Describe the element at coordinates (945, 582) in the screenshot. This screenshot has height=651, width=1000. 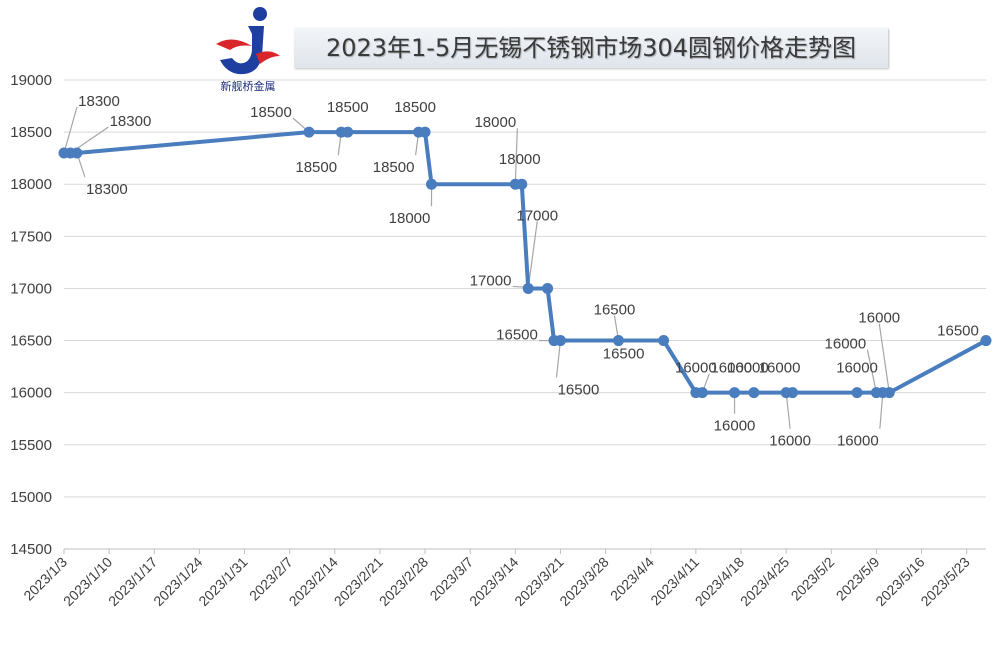
I see `x-tick-label: 2023/5/23` at that location.